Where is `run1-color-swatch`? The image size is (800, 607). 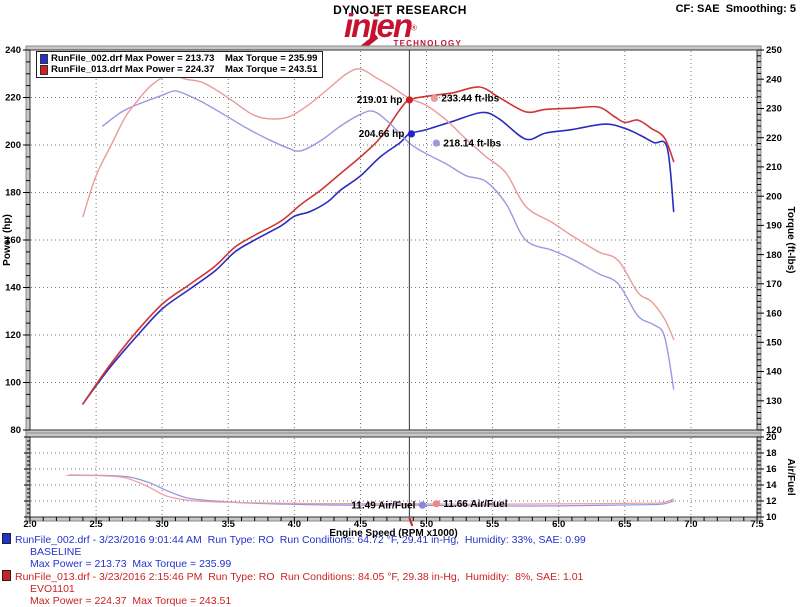 run1-color-swatch is located at coordinates (6, 538).